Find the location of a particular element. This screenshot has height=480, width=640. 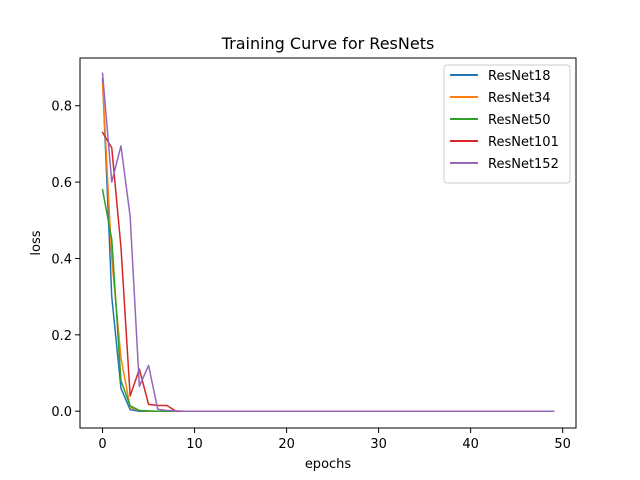

legend-box is located at coordinates (507, 124).